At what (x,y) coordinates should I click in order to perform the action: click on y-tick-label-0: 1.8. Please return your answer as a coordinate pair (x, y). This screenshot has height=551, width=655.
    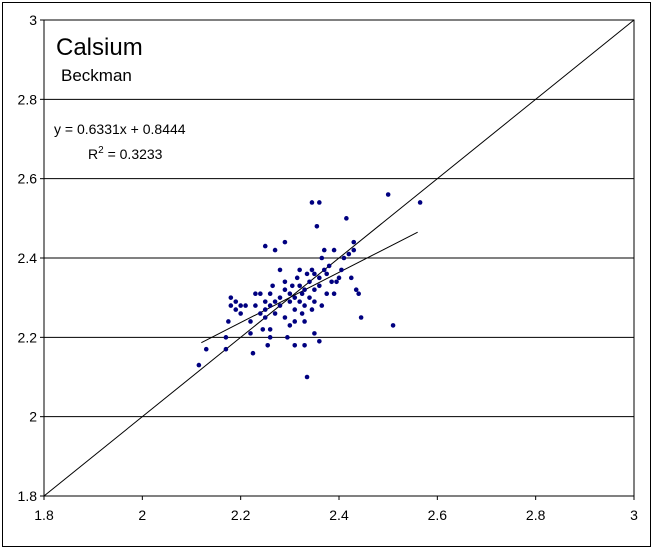
    Looking at the image, I should click on (28, 496).